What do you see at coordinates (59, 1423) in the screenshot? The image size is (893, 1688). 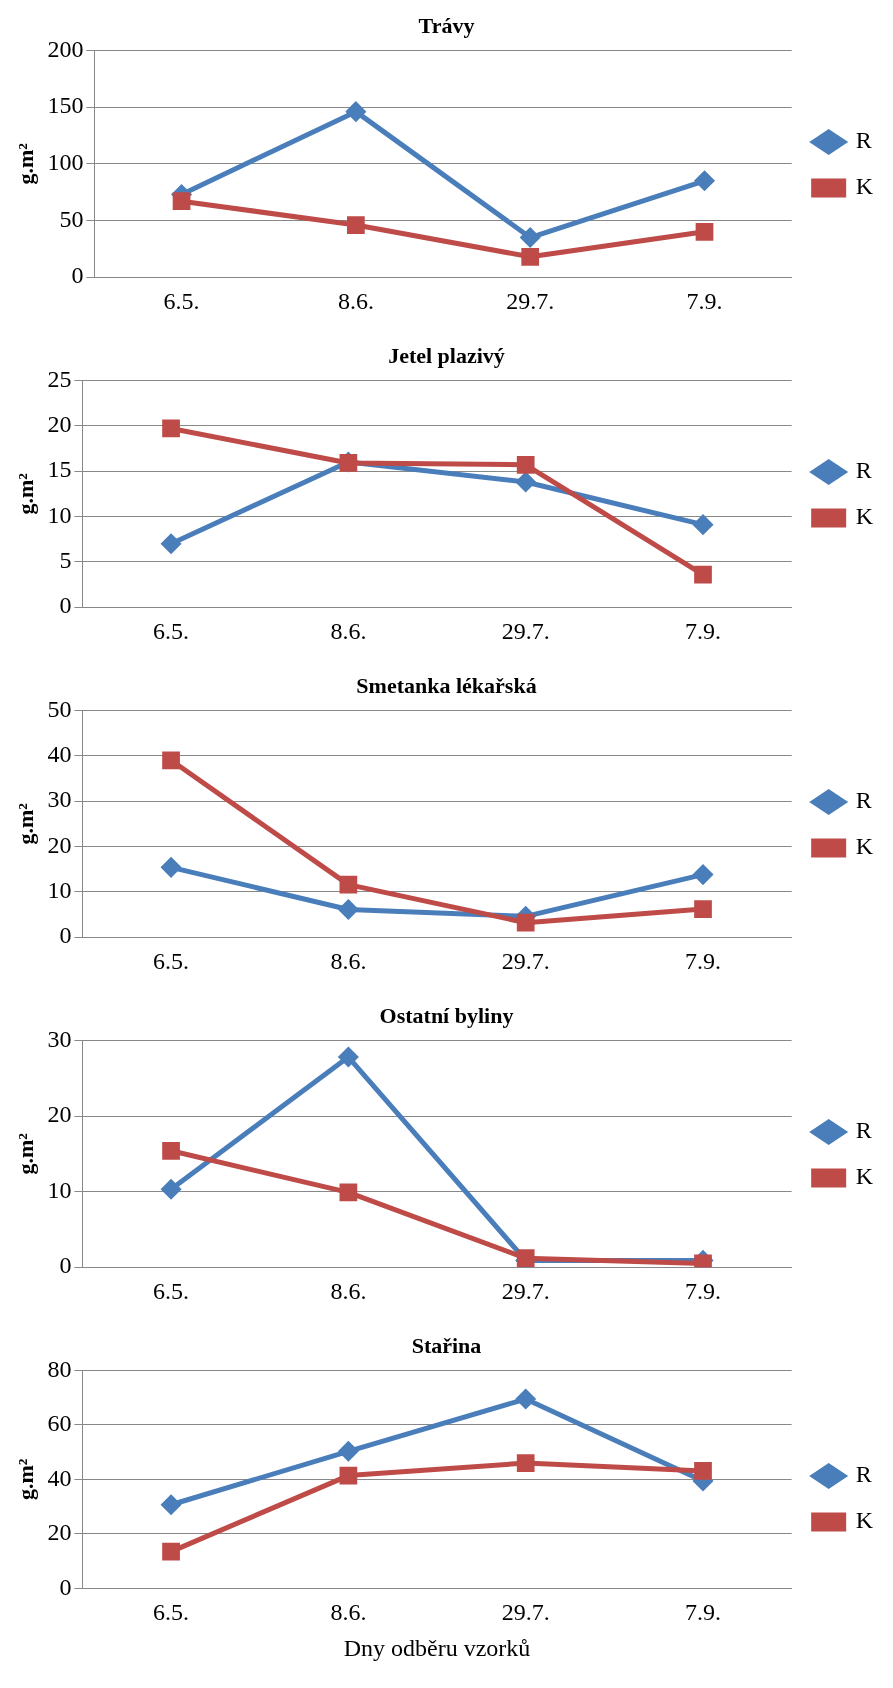 I see `y-tick-label: 60` at bounding box center [59, 1423].